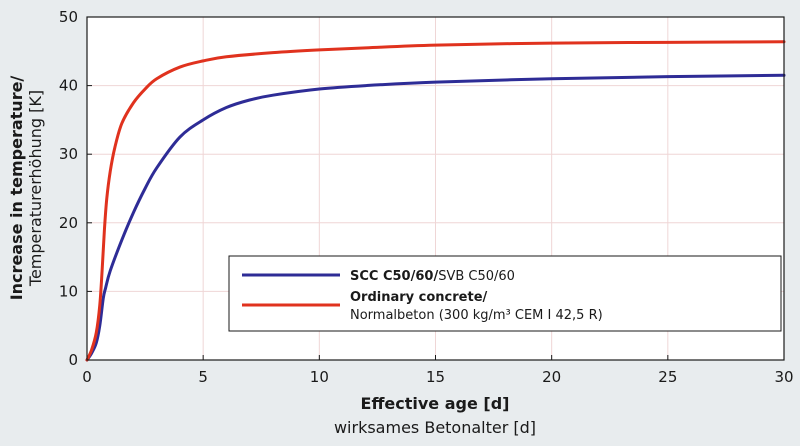  I want to click on x-axis-label-bold: Effective age [d], so click(435, 403).